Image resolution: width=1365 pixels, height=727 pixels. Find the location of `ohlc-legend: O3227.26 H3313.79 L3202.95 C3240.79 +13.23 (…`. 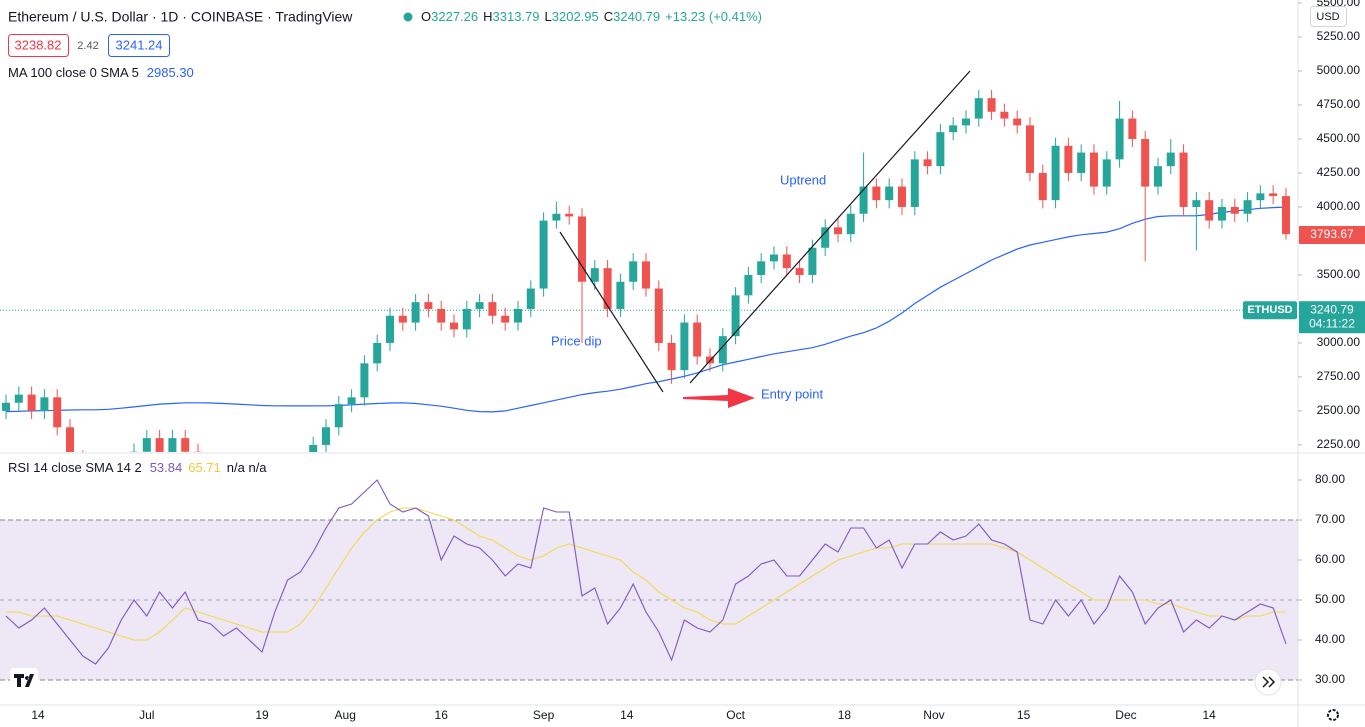

ohlc-legend: O3227.26 H3313.79 L3202.95 C3240.79 +13.23 (… is located at coordinates (591, 16).